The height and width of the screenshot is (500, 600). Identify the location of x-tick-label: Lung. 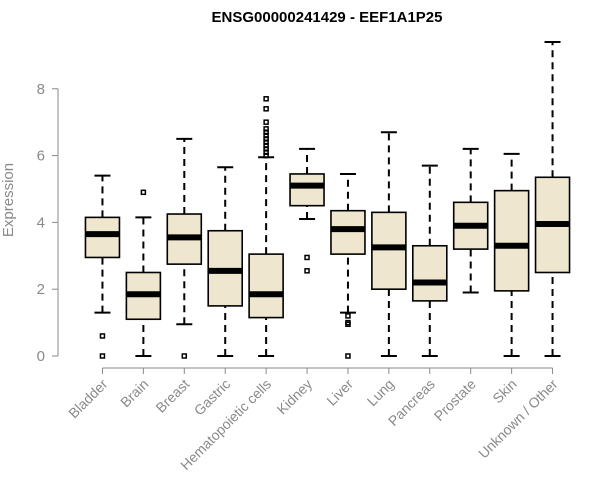
(380, 392).